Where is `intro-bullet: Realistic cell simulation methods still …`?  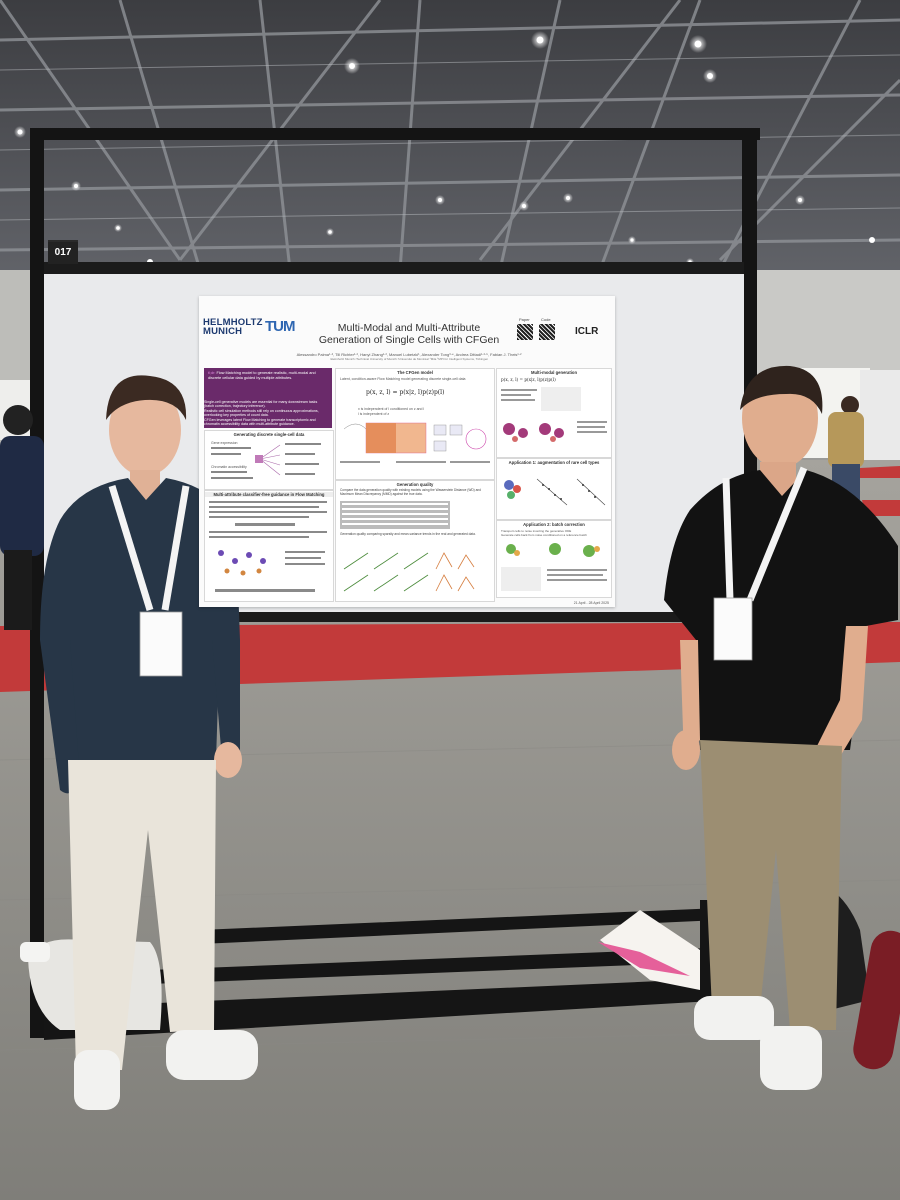 intro-bullet: Realistic cell simulation methods still … is located at coordinates (261, 413).